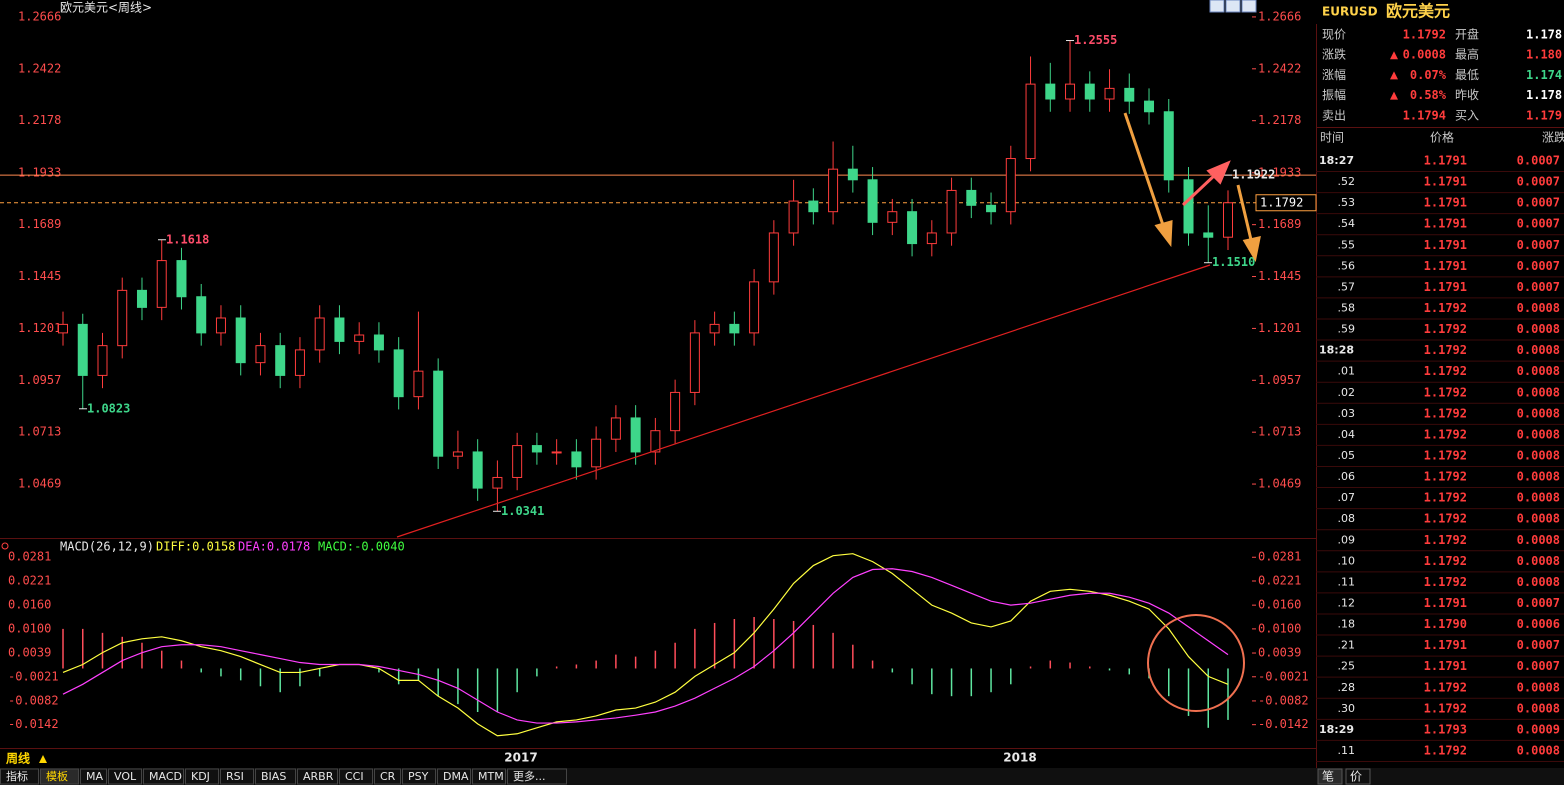 Image resolution: width=1564 pixels, height=785 pixels. I want to click on annotation-label: 1.0341, so click(522, 511).